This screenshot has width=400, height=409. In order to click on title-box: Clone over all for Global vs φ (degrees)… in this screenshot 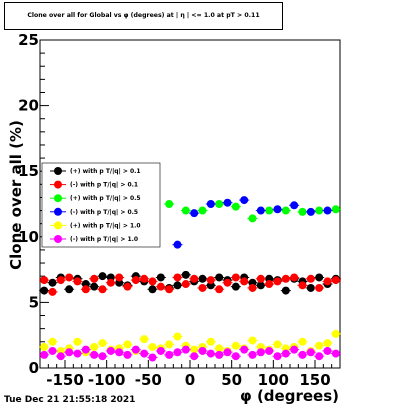, I will do `click(143, 16)`.